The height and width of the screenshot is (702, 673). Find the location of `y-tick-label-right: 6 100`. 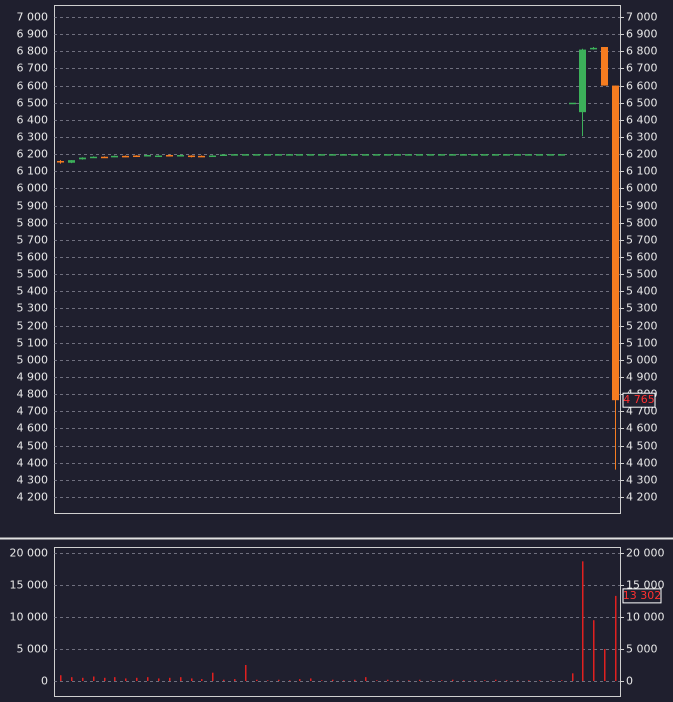

y-tick-label-right: 6 100 is located at coordinates (642, 171).